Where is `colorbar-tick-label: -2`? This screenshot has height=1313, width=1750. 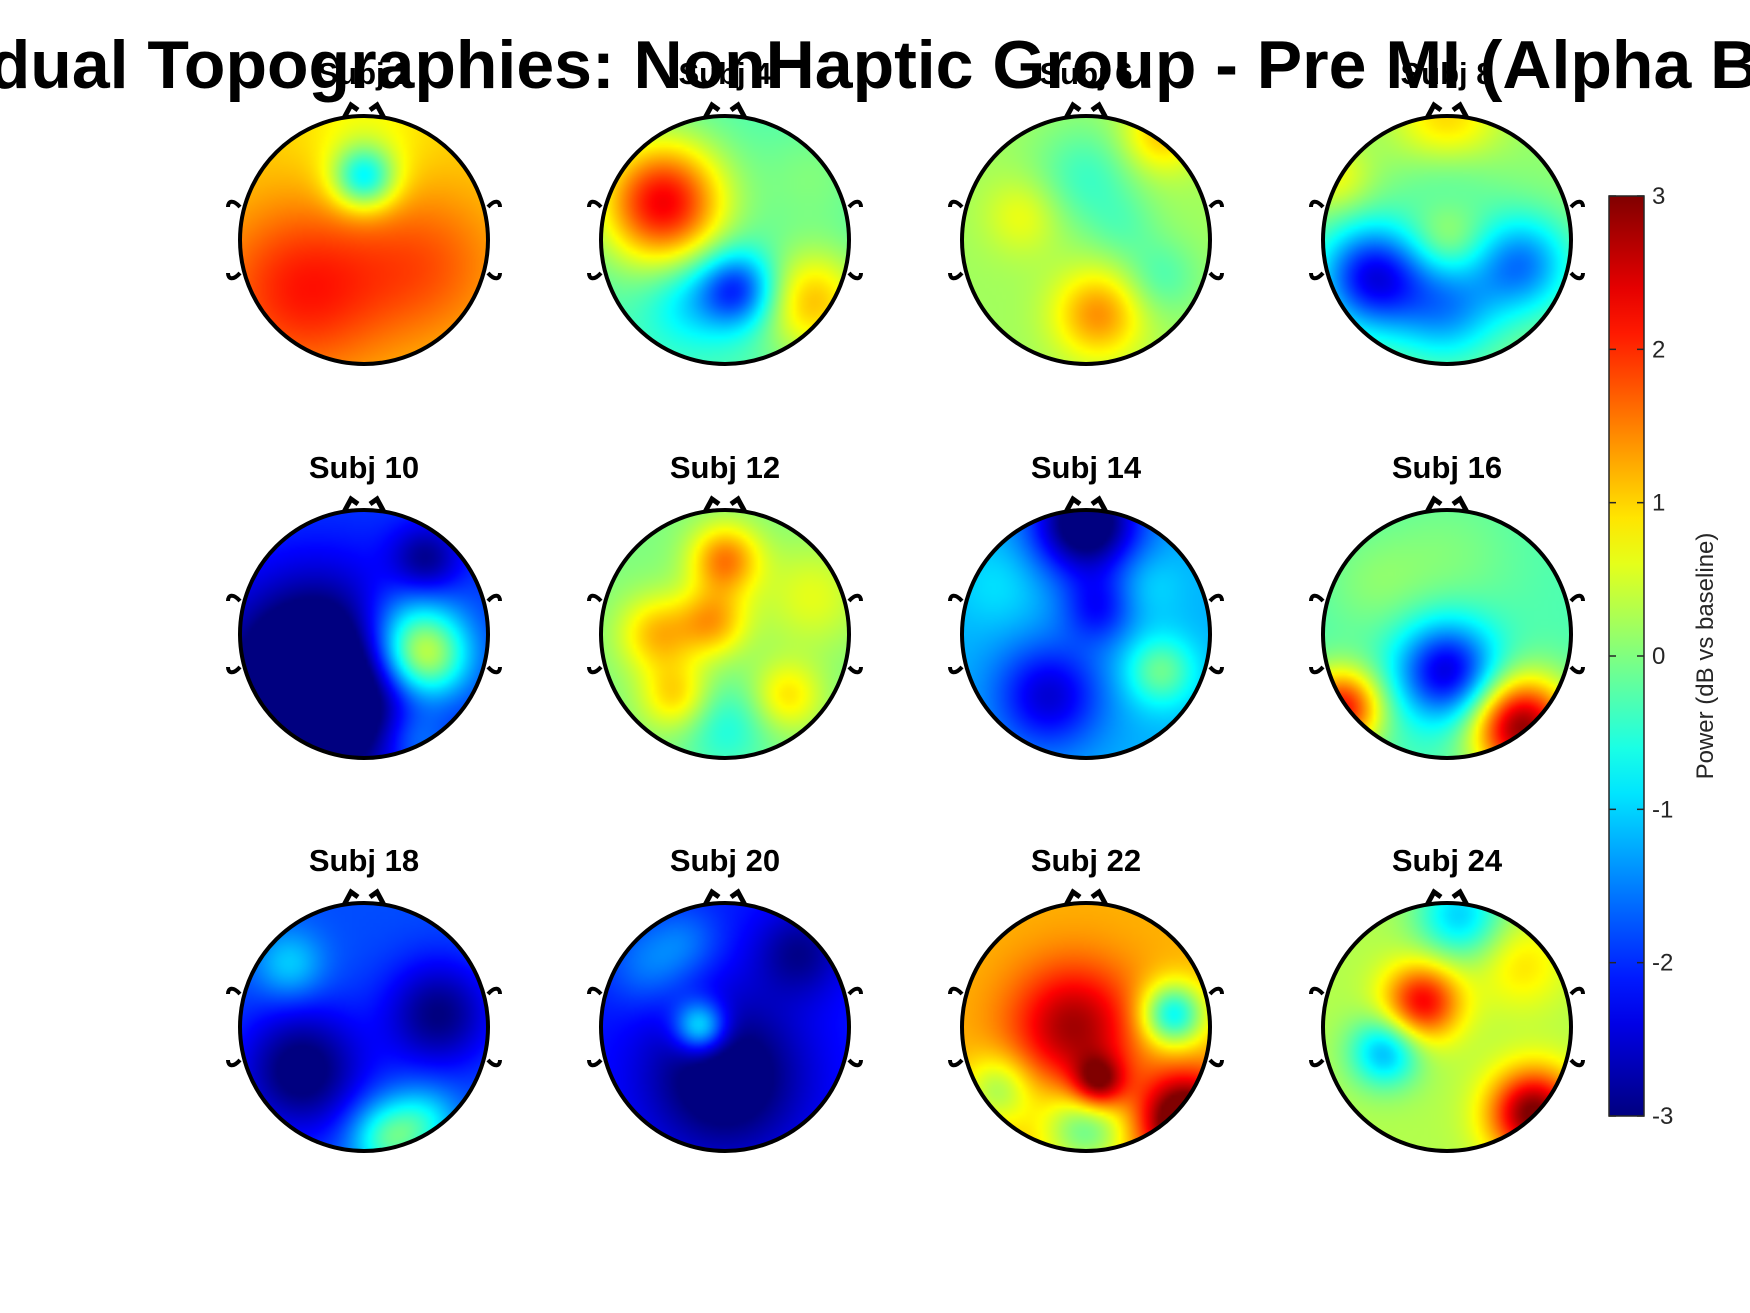
colorbar-tick-label: -2 is located at coordinates (1662, 963).